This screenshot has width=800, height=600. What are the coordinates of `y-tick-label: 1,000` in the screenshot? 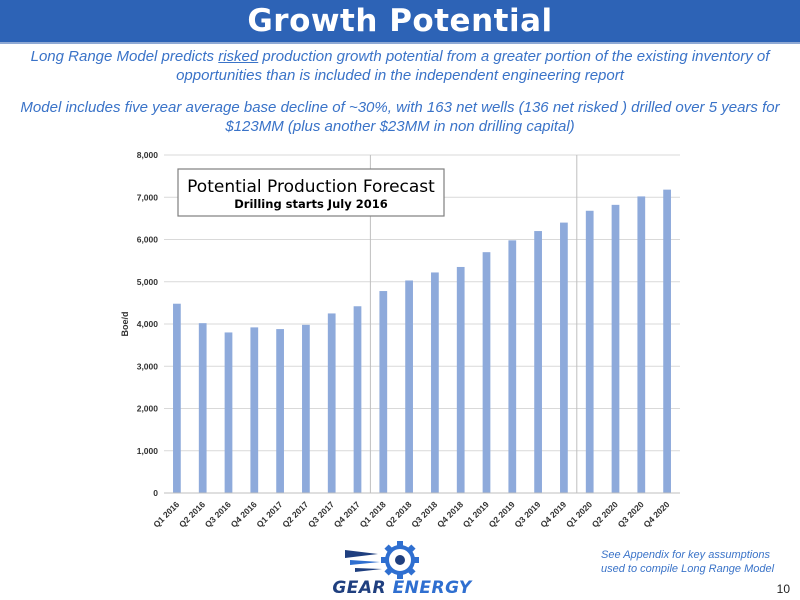 It's located at (148, 451).